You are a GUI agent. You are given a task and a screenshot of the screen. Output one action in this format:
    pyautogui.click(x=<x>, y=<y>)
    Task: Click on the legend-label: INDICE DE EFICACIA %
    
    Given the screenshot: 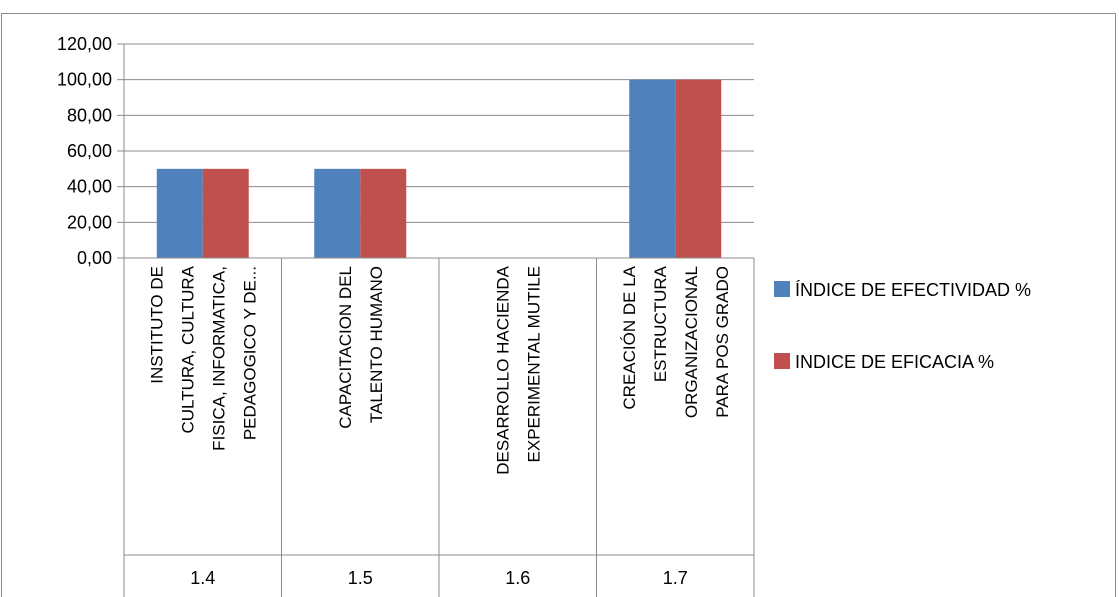 What is the action you would take?
    pyautogui.click(x=894, y=362)
    